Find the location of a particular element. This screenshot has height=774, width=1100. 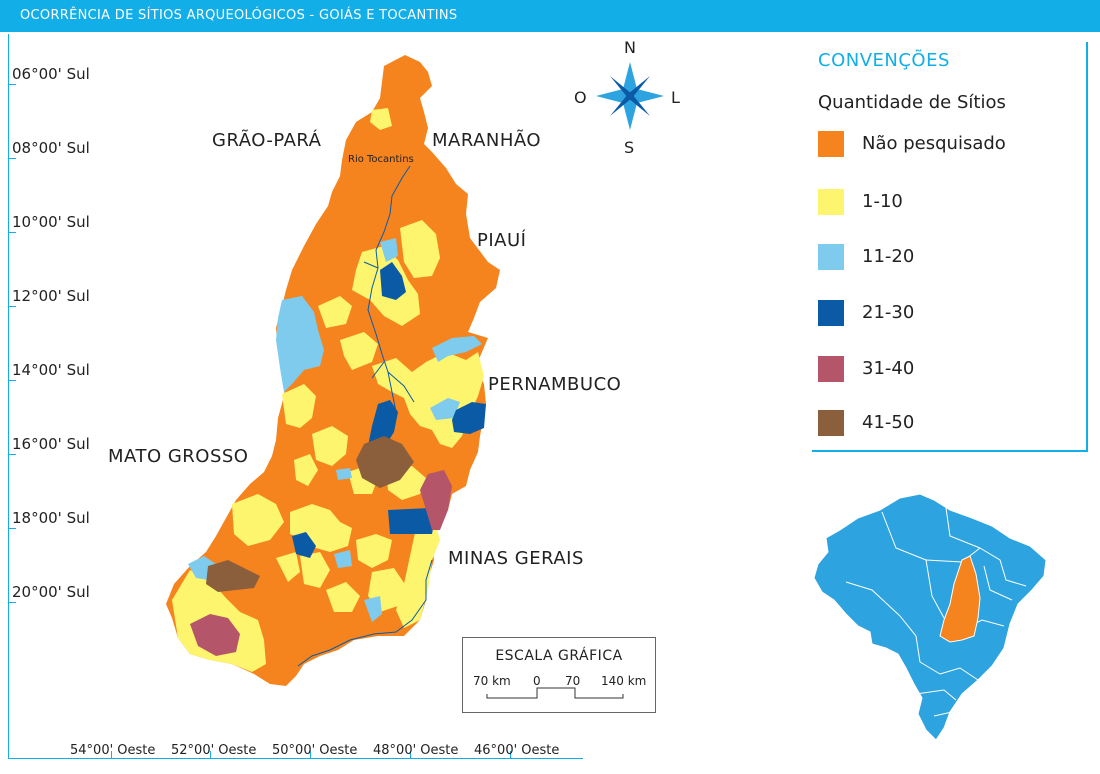

lat-label: 06°00' Sul is located at coordinates (51, 74).